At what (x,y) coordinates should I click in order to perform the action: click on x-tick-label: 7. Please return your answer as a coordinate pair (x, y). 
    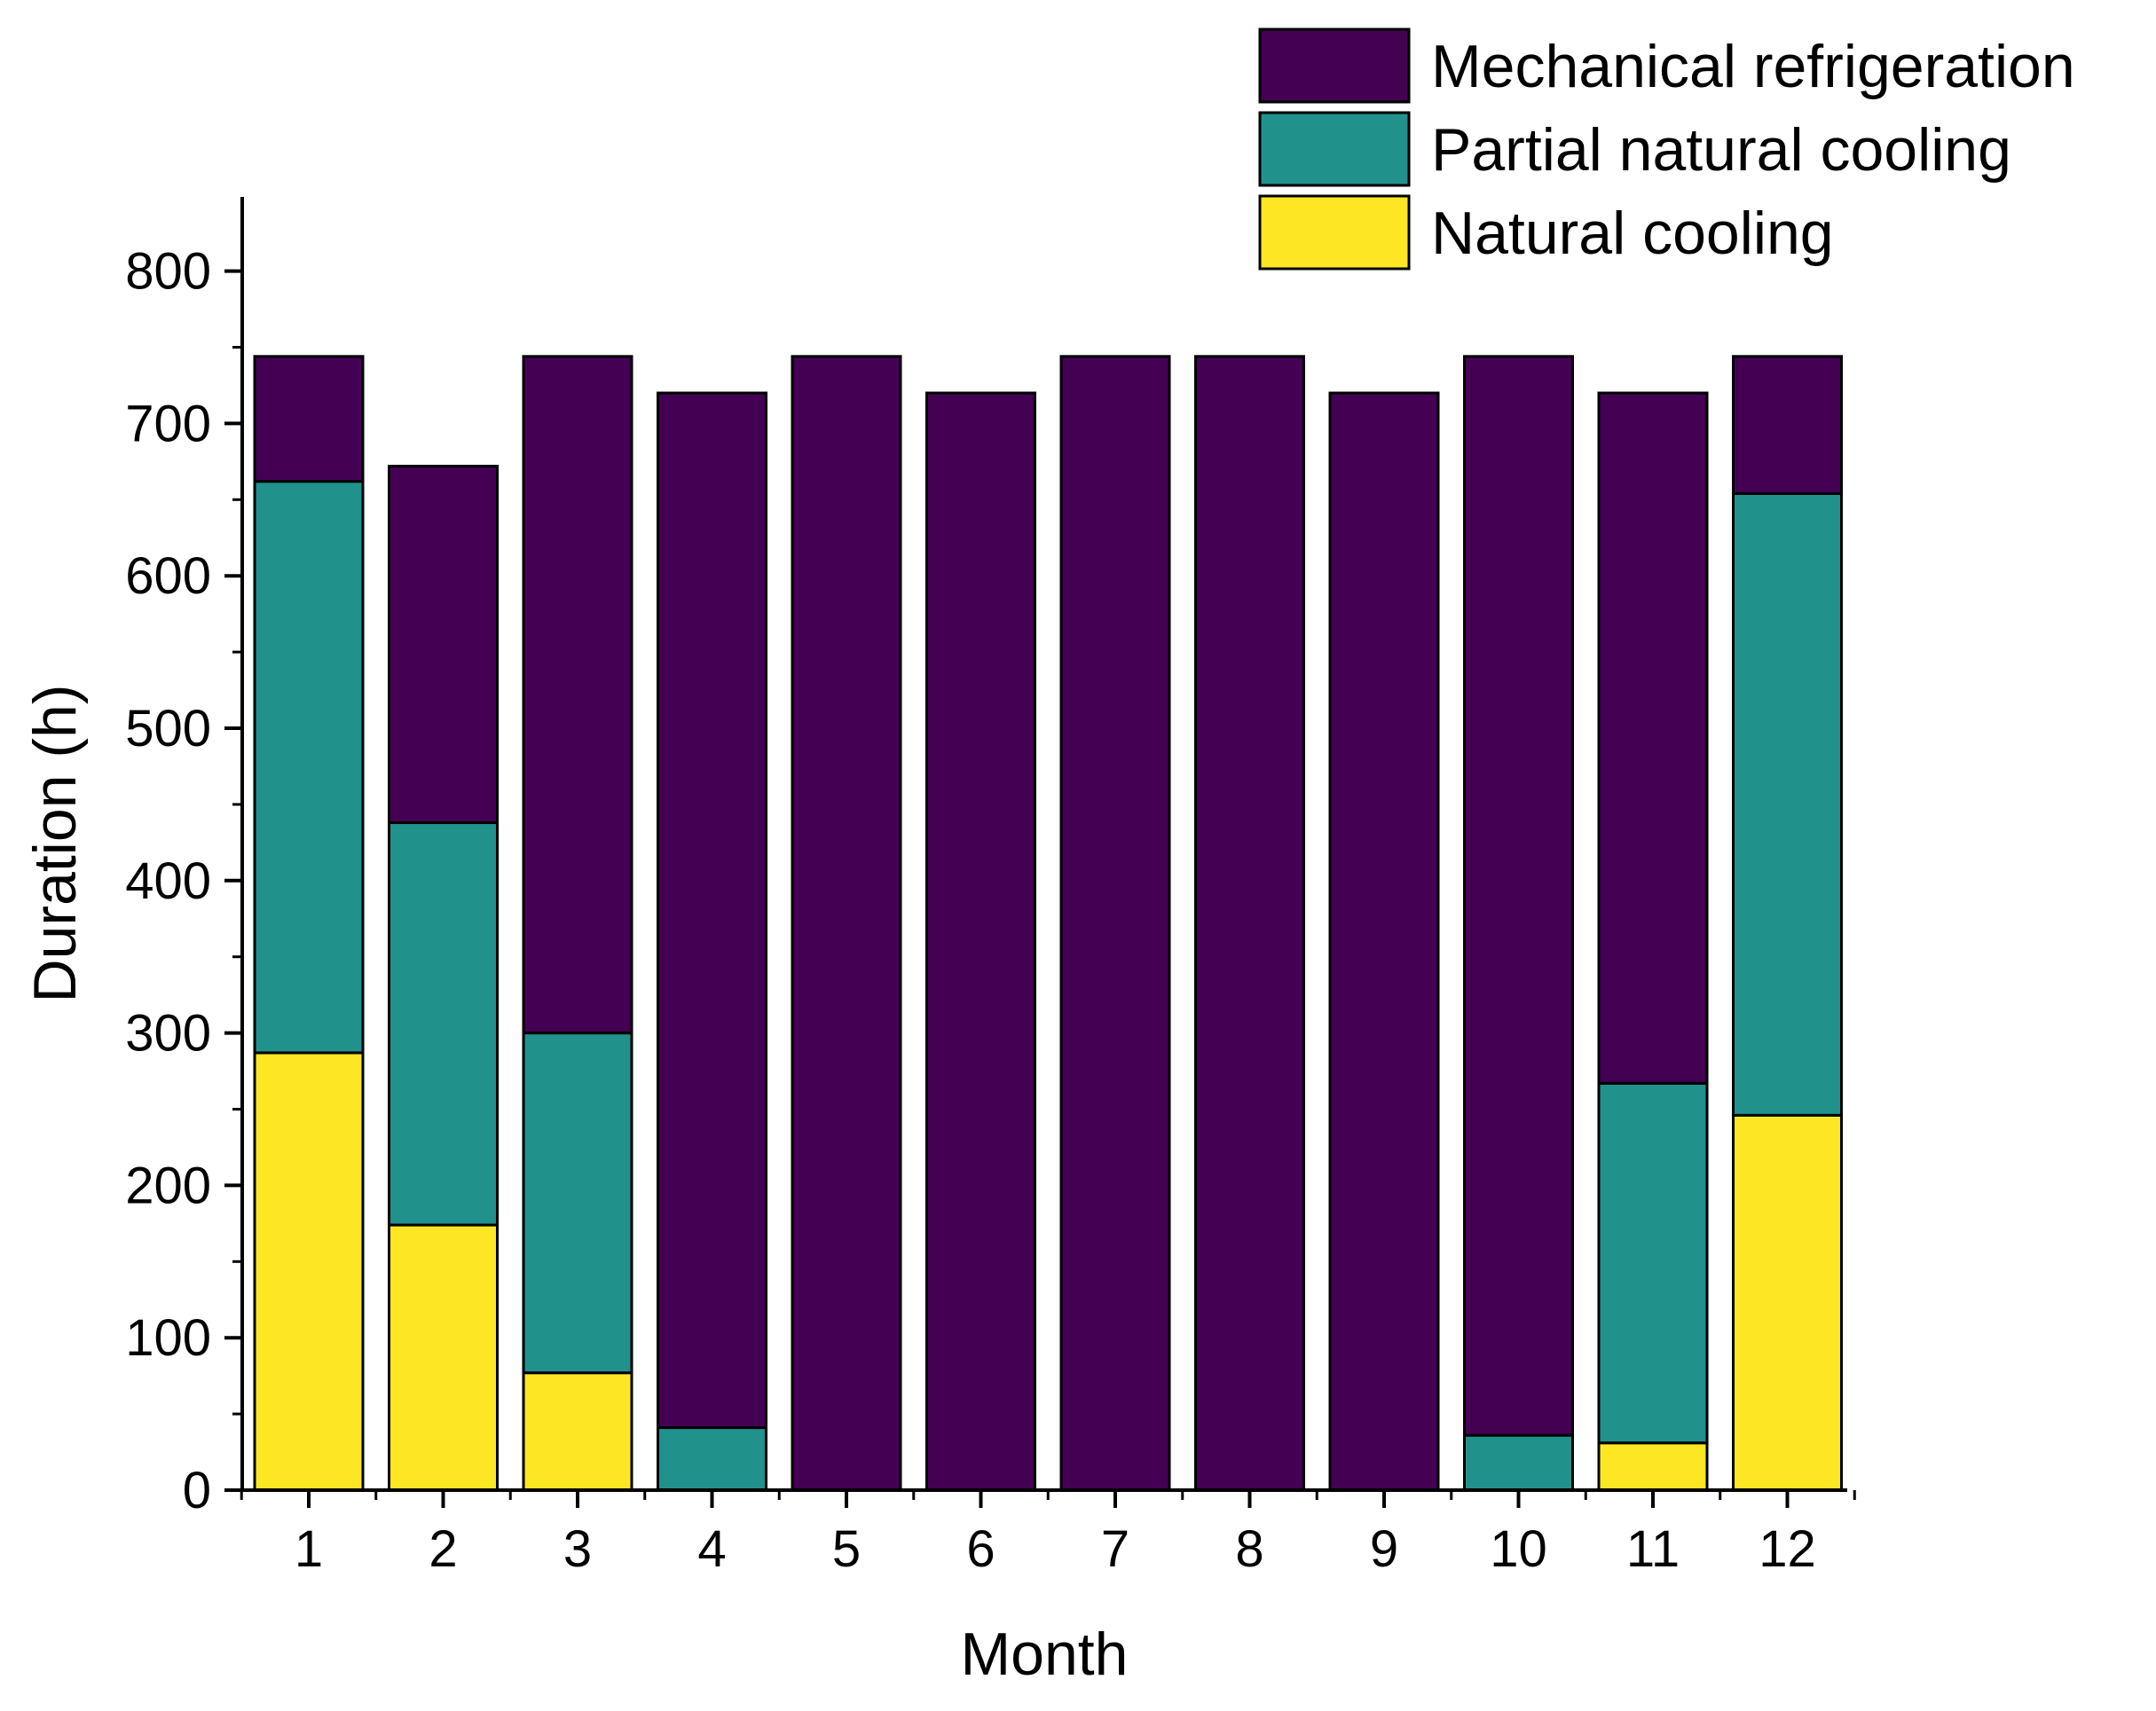
    Looking at the image, I should click on (1115, 1549).